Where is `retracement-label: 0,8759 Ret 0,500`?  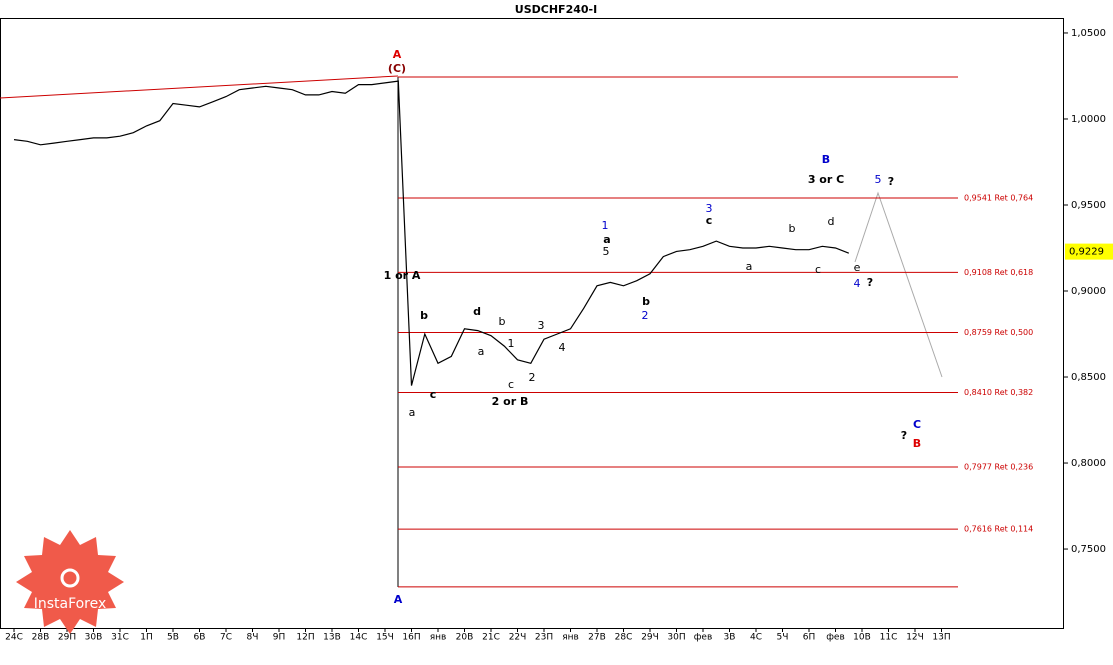
retracement-label: 0,8759 Ret 0,500 is located at coordinates (998, 332).